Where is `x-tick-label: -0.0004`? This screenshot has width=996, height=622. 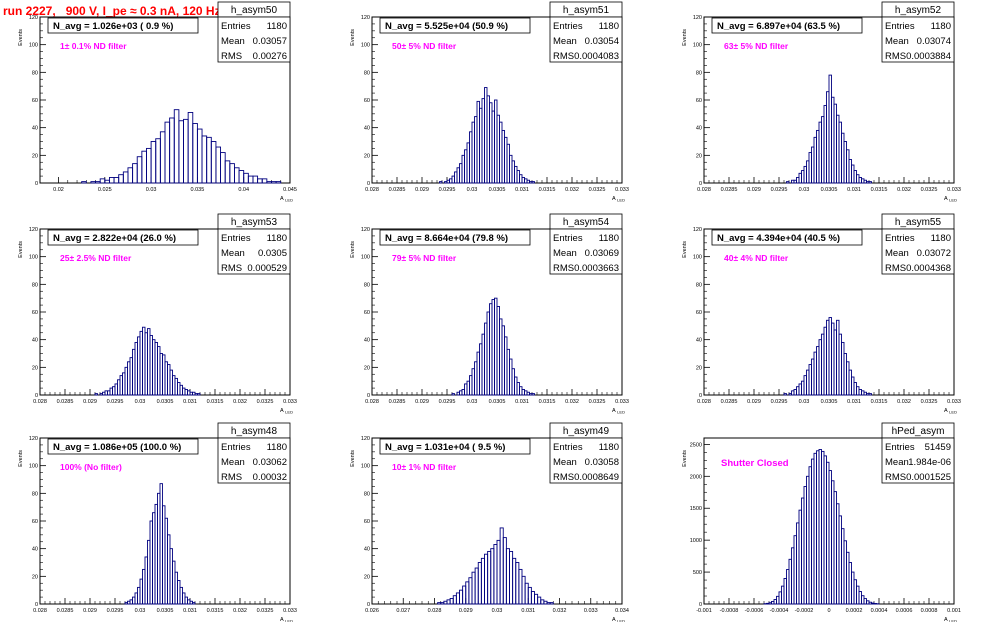
x-tick-label: -0.0004 is located at coordinates (779, 611).